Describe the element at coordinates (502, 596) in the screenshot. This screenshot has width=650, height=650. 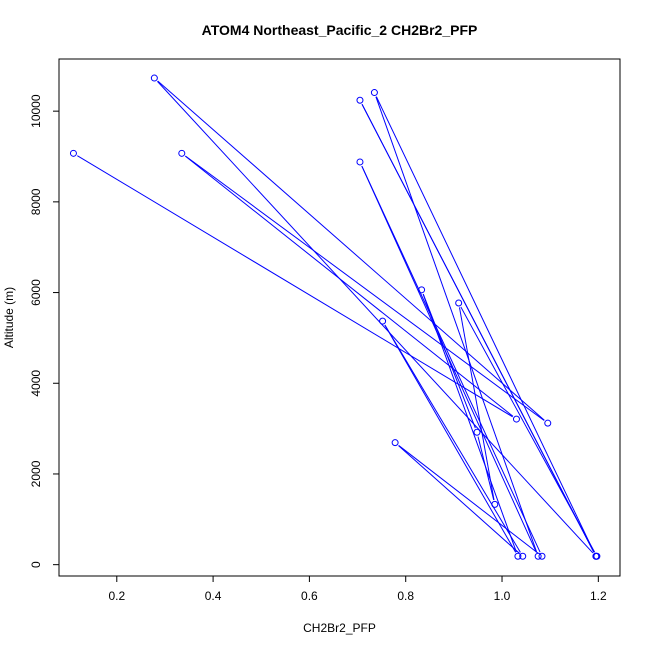
I see `x-tick-label: 1.0` at that location.